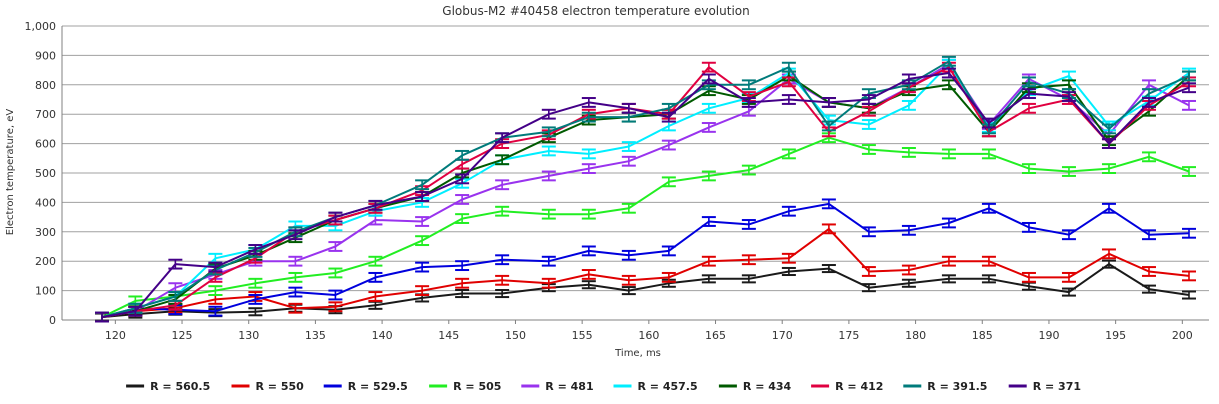  Describe the element at coordinates (582, 335) in the screenshot. I see `x-tick-label: 155` at that location.